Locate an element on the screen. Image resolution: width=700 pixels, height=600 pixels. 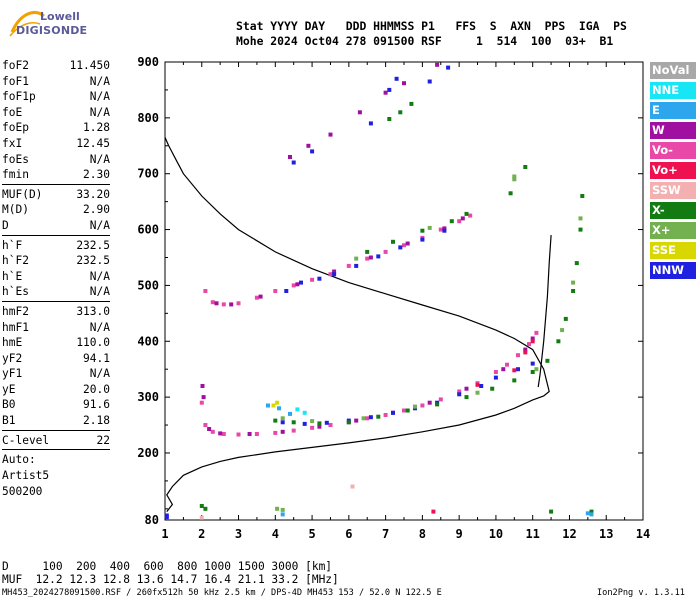
param-value: 2.90 is located at coordinates (96, 210).